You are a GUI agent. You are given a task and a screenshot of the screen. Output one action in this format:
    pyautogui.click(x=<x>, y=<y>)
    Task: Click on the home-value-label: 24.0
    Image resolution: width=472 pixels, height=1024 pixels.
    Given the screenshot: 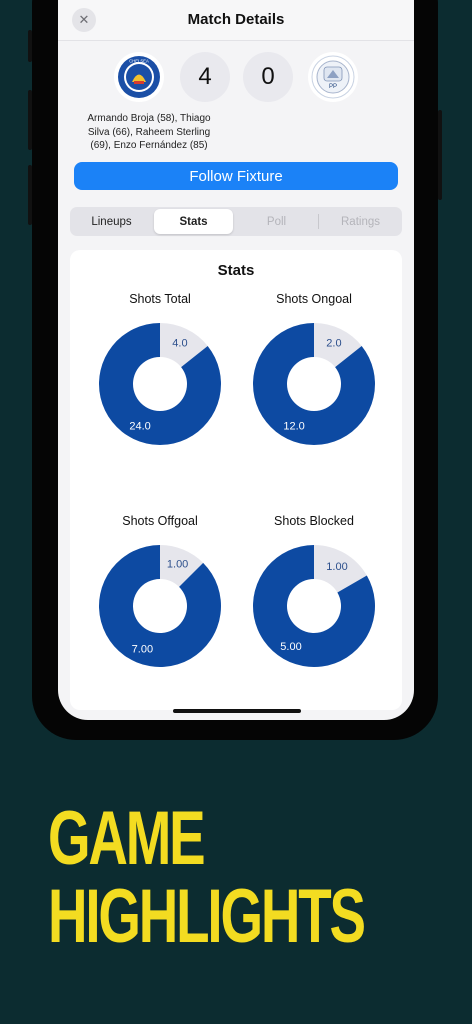 What is the action you would take?
    pyautogui.click(x=139, y=426)
    